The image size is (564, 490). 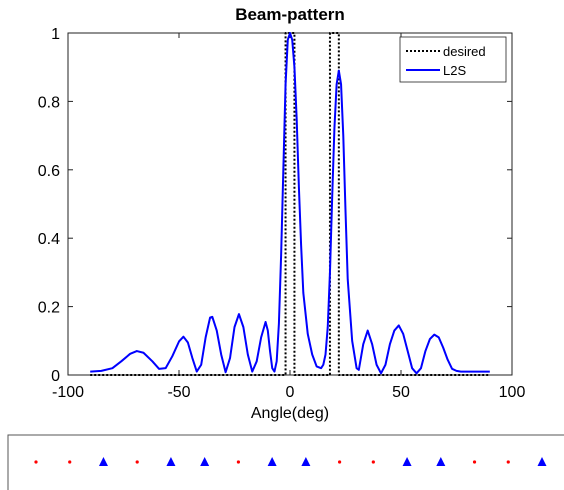 I want to click on y-tick-label: 0, so click(x=55, y=376).